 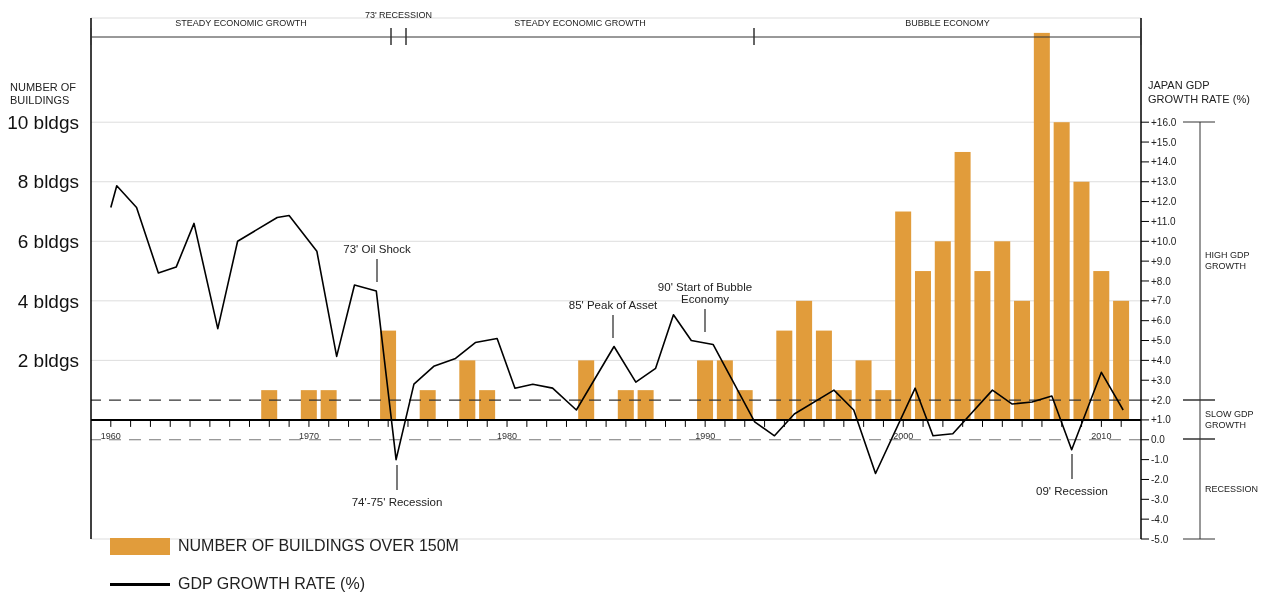 What do you see at coordinates (1164, 142) in the screenshot?
I see `y2-tick-label: +15.0` at bounding box center [1164, 142].